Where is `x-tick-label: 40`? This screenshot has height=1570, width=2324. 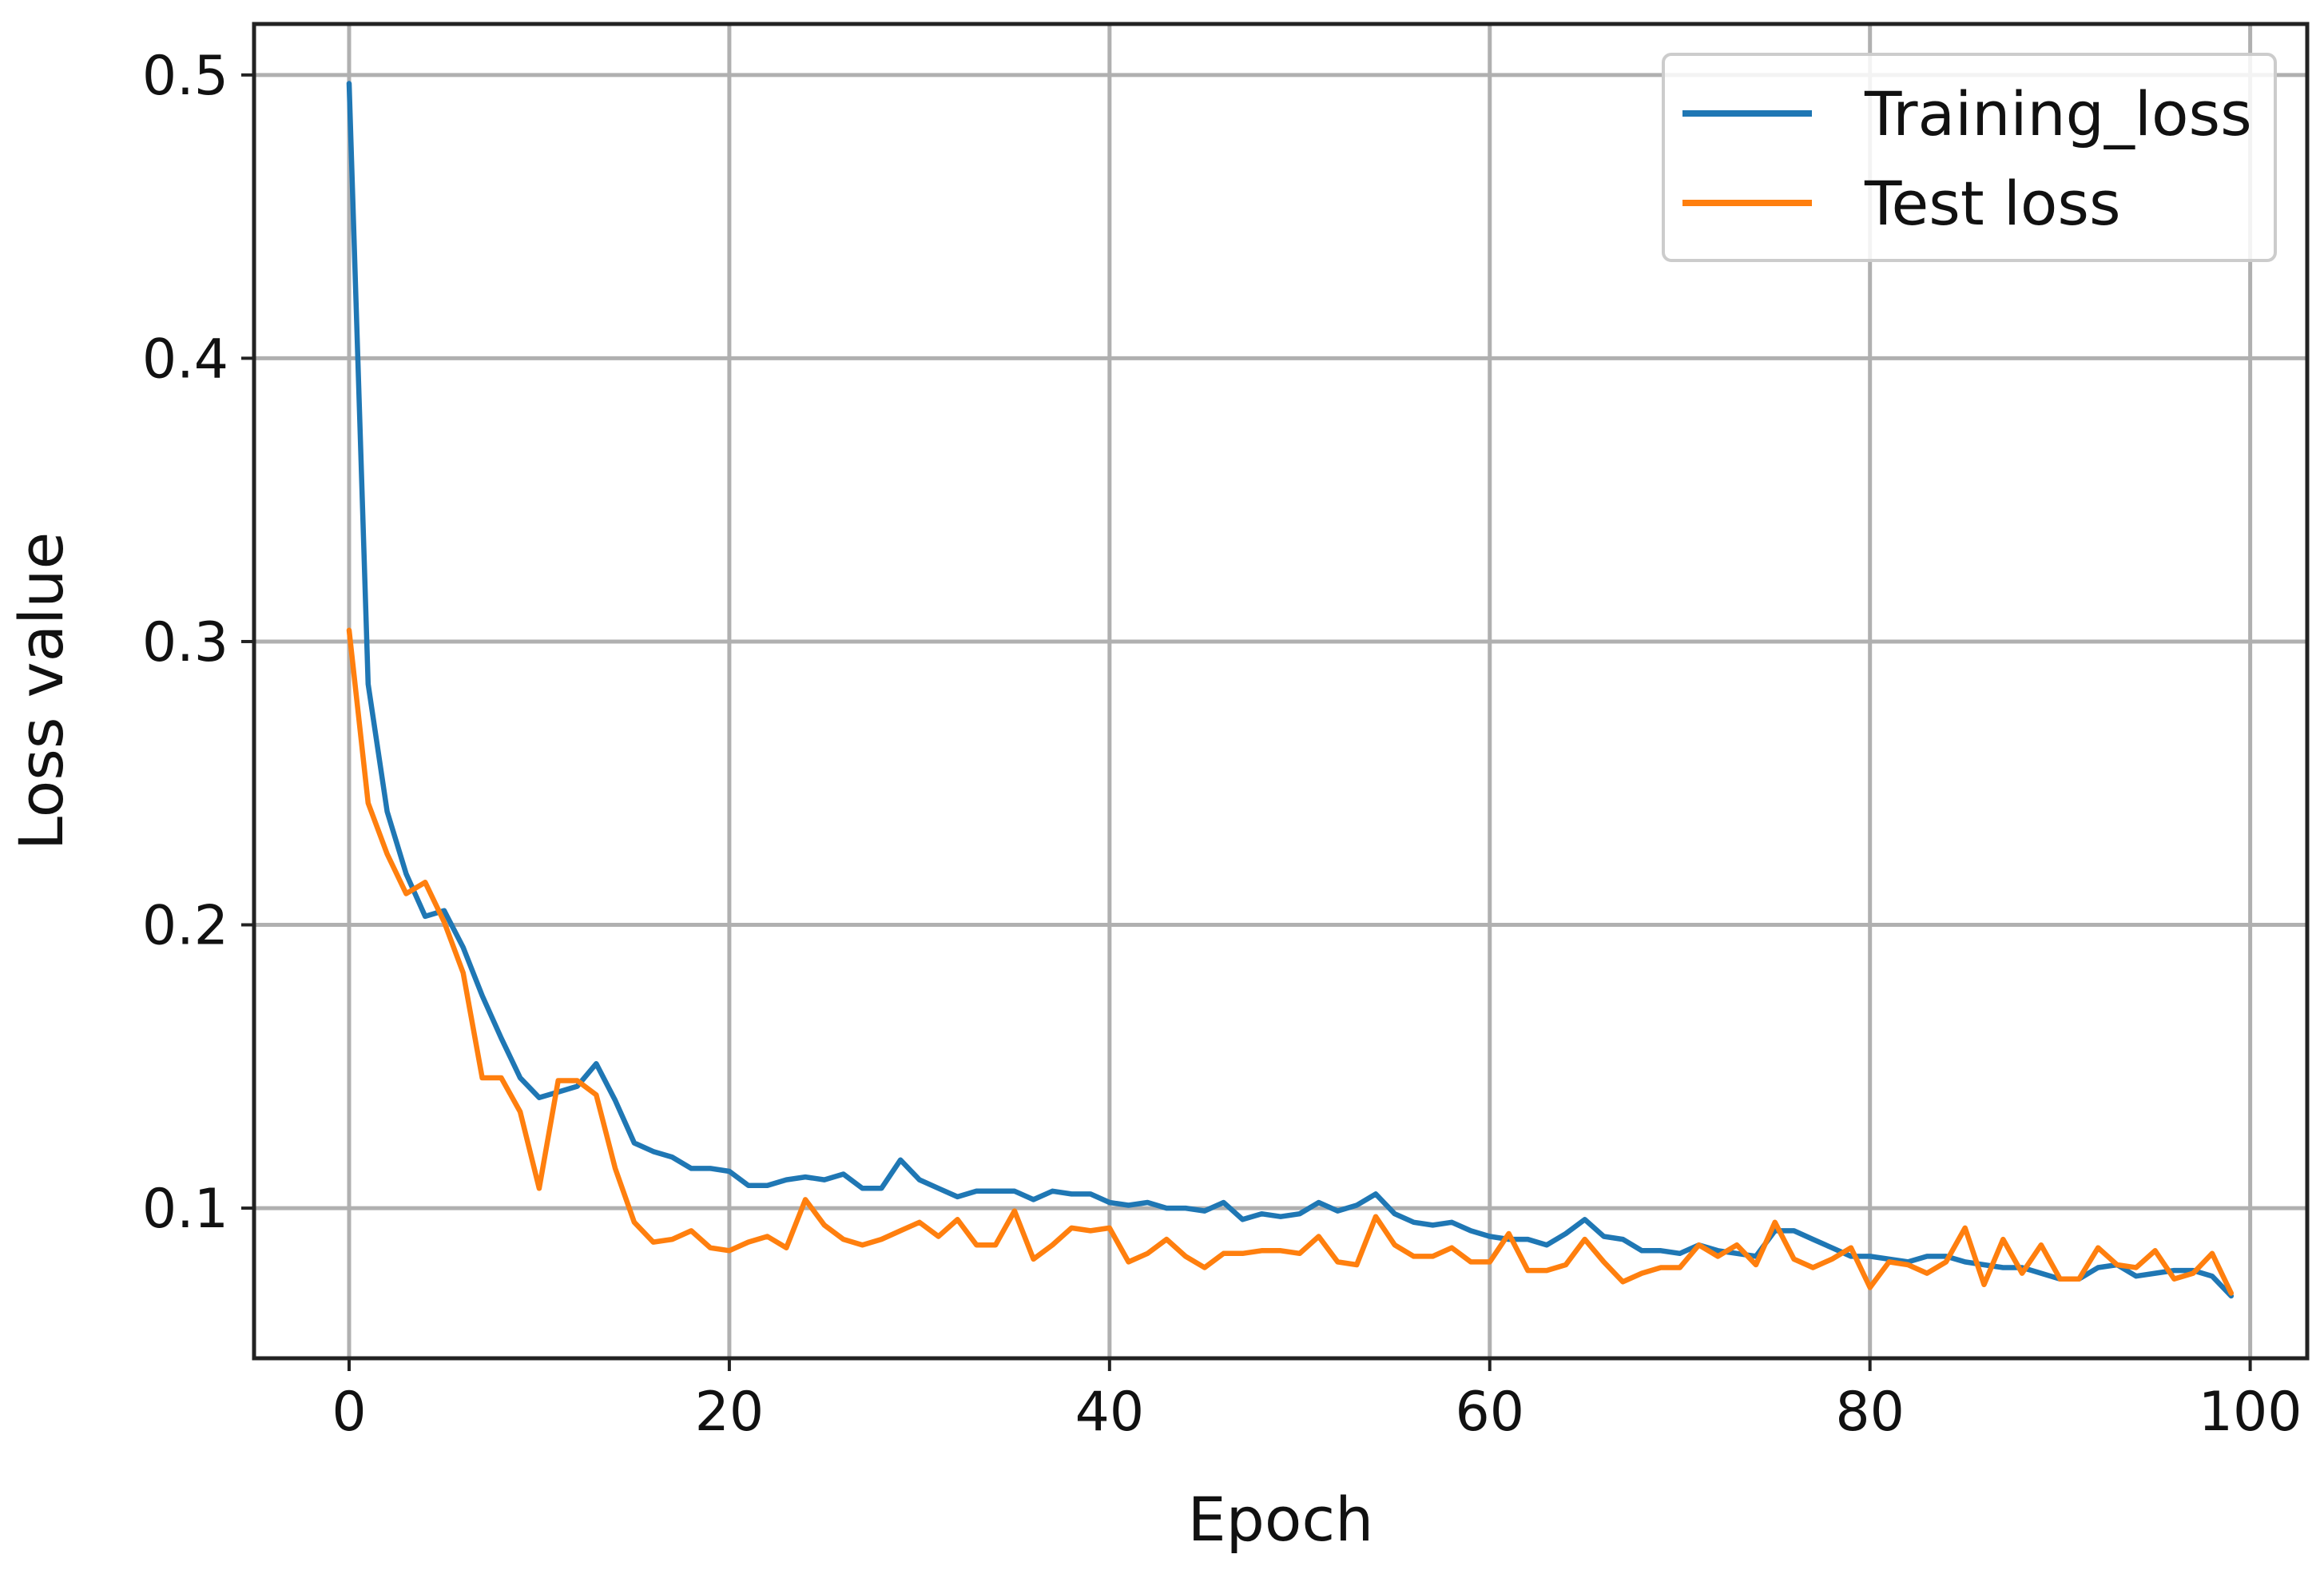
x-tick-label: 40 is located at coordinates (1110, 1413).